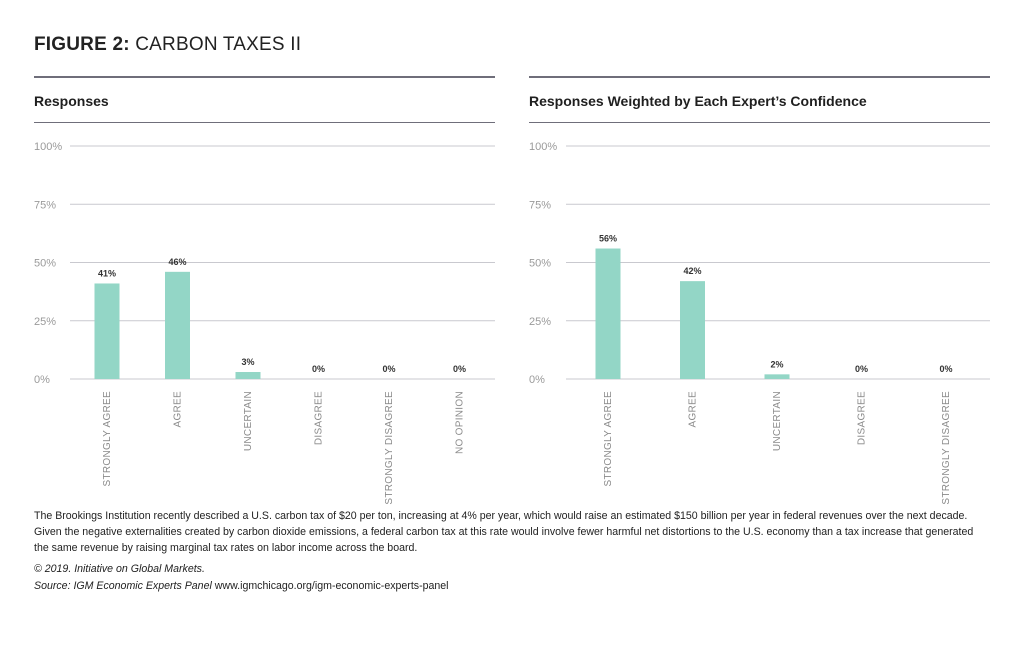 The width and height of the screenshot is (1024, 650). What do you see at coordinates (119, 569) in the screenshot?
I see `copyright-notice: © 2019. Initiative on Global Markets.` at bounding box center [119, 569].